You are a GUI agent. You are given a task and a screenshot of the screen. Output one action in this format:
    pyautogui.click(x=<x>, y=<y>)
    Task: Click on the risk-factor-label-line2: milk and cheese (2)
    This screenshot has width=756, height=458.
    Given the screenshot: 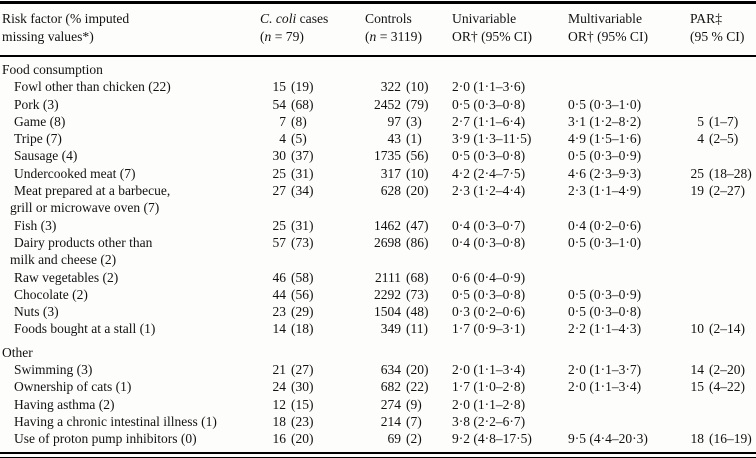 What is the action you would take?
    pyautogui.click(x=63, y=260)
    